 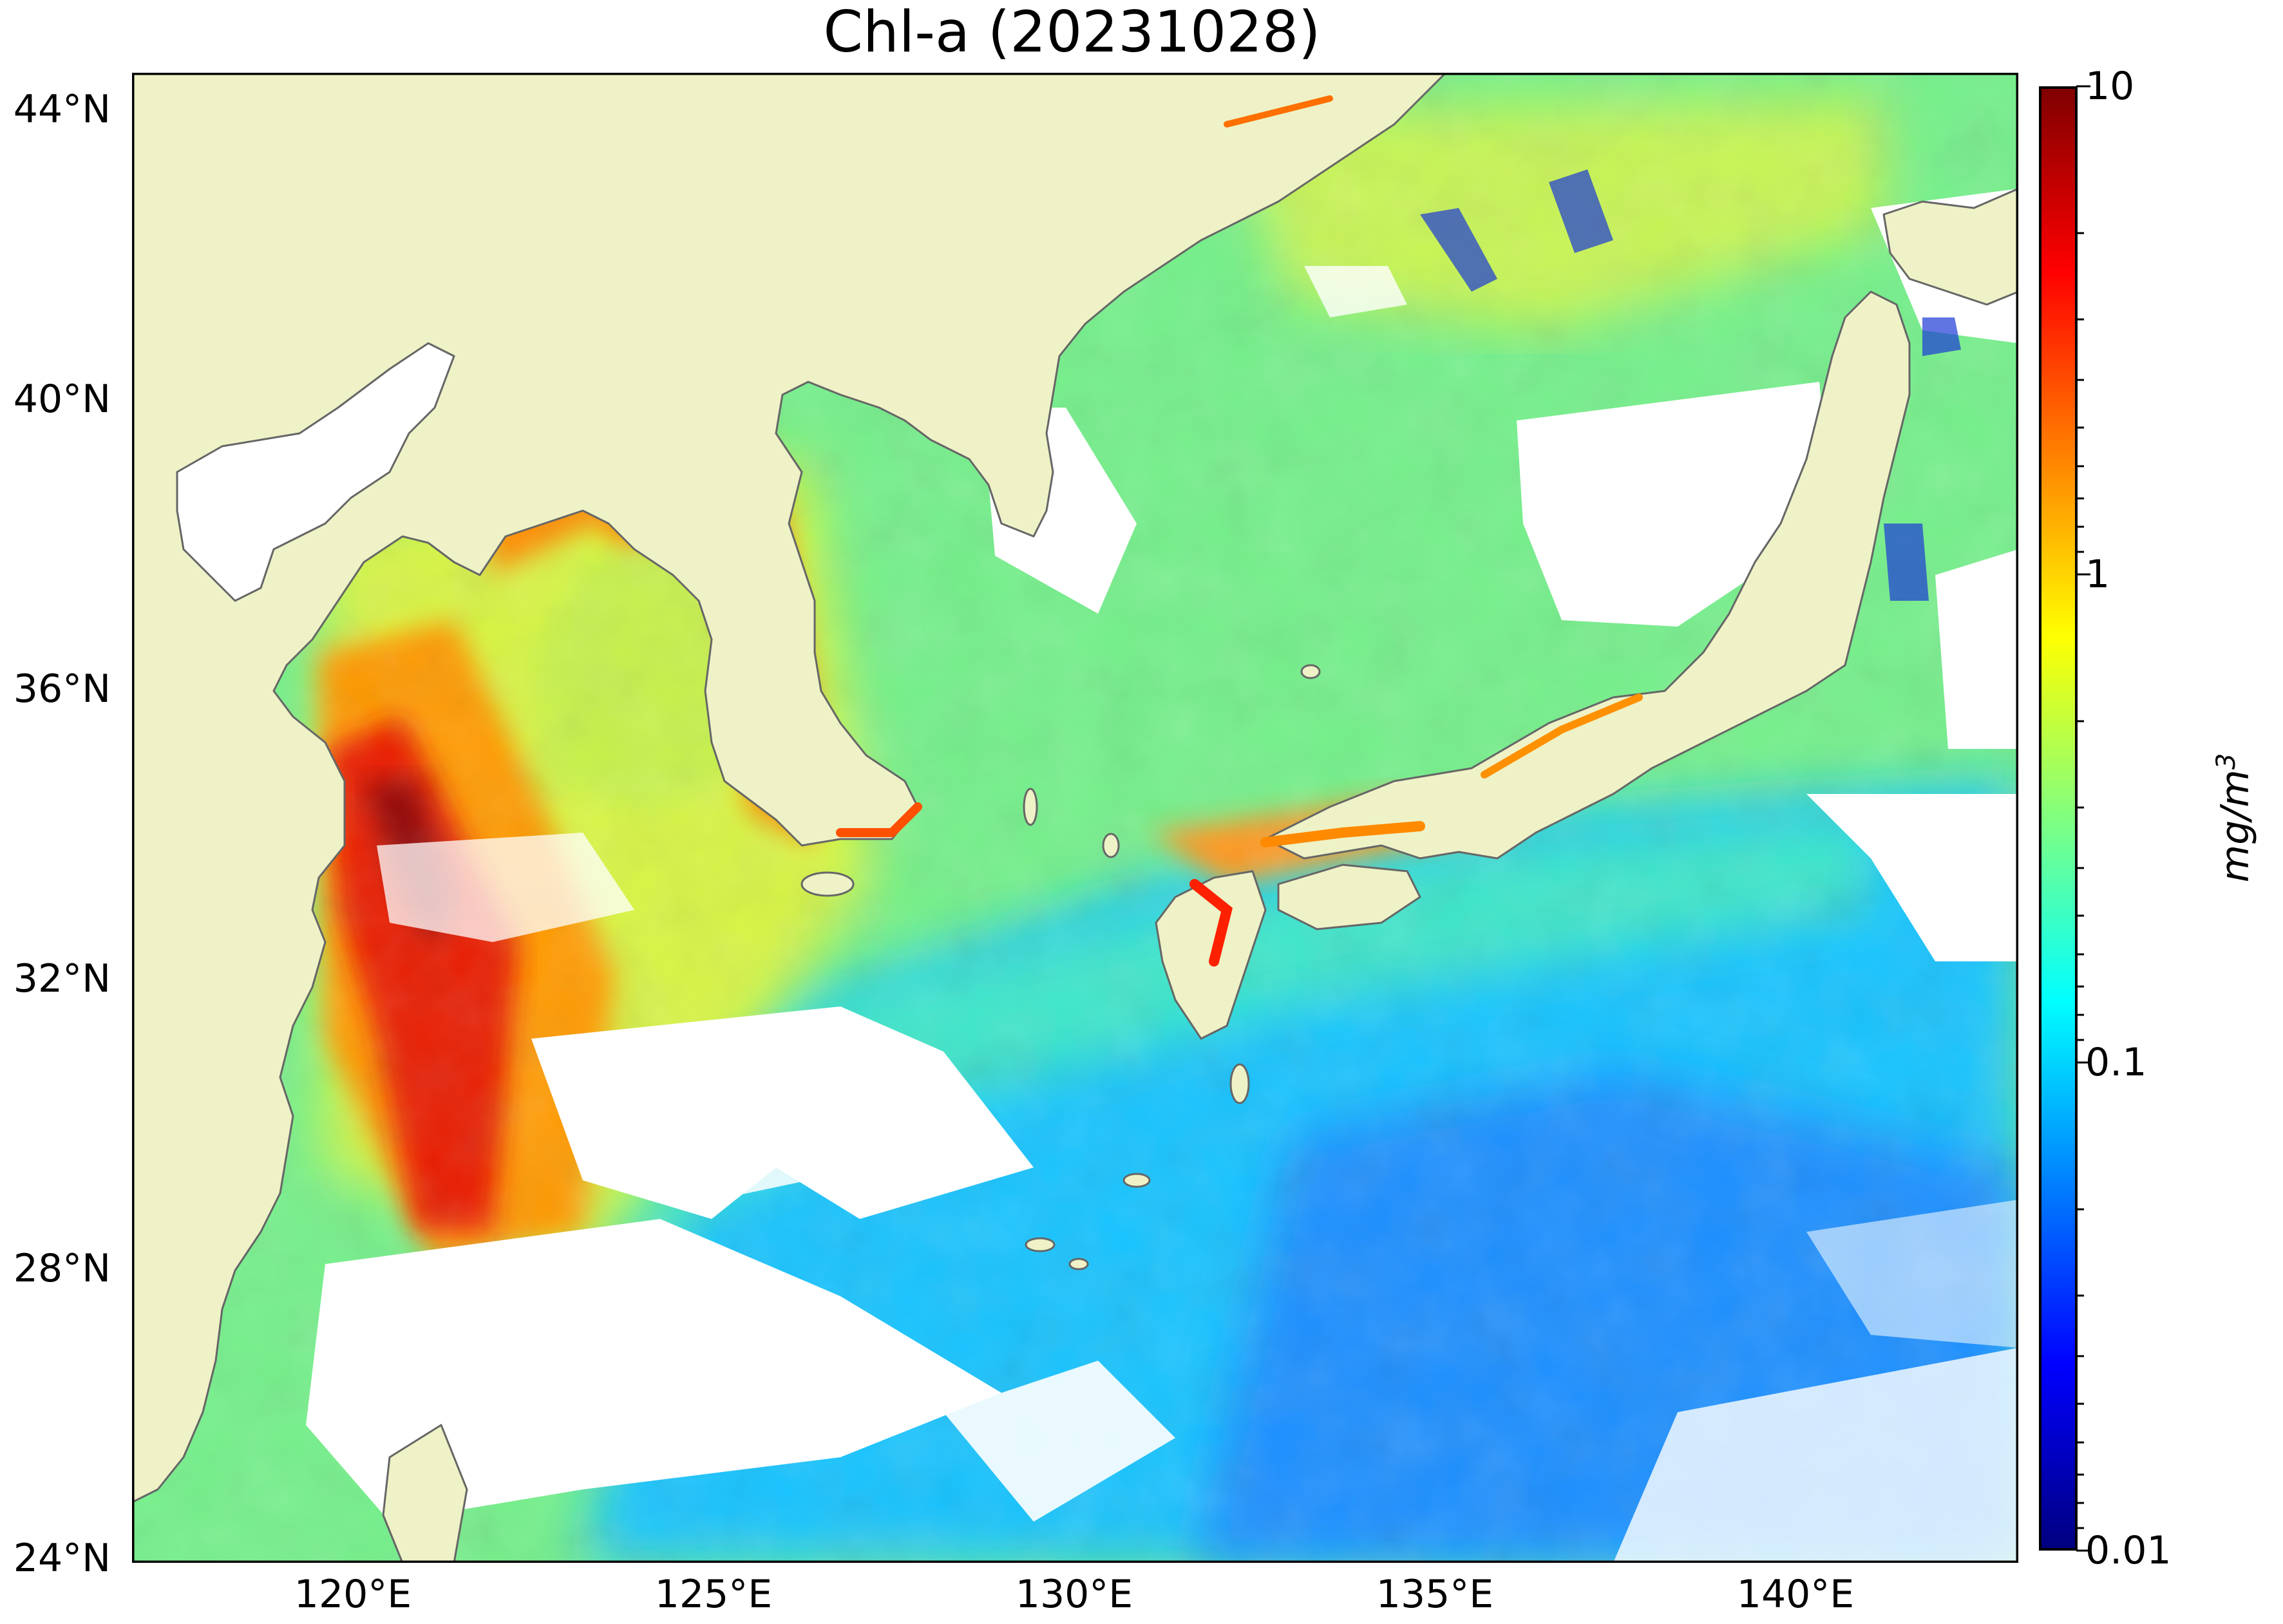 I want to click on land-jeju, so click(x=827, y=884).